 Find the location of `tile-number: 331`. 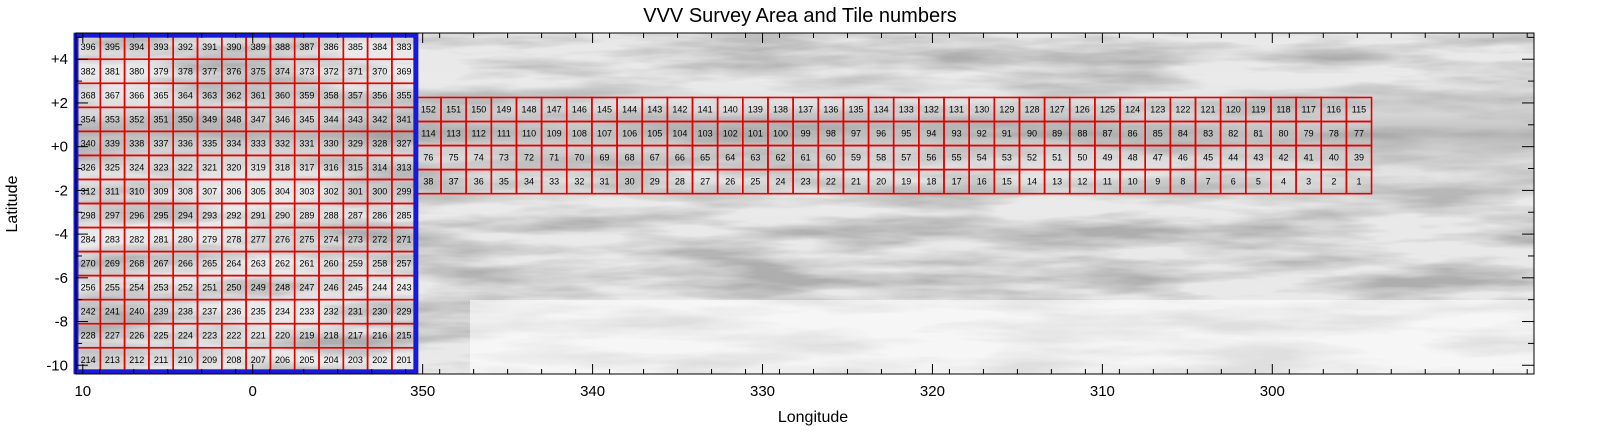

tile-number: 331 is located at coordinates (306, 143).